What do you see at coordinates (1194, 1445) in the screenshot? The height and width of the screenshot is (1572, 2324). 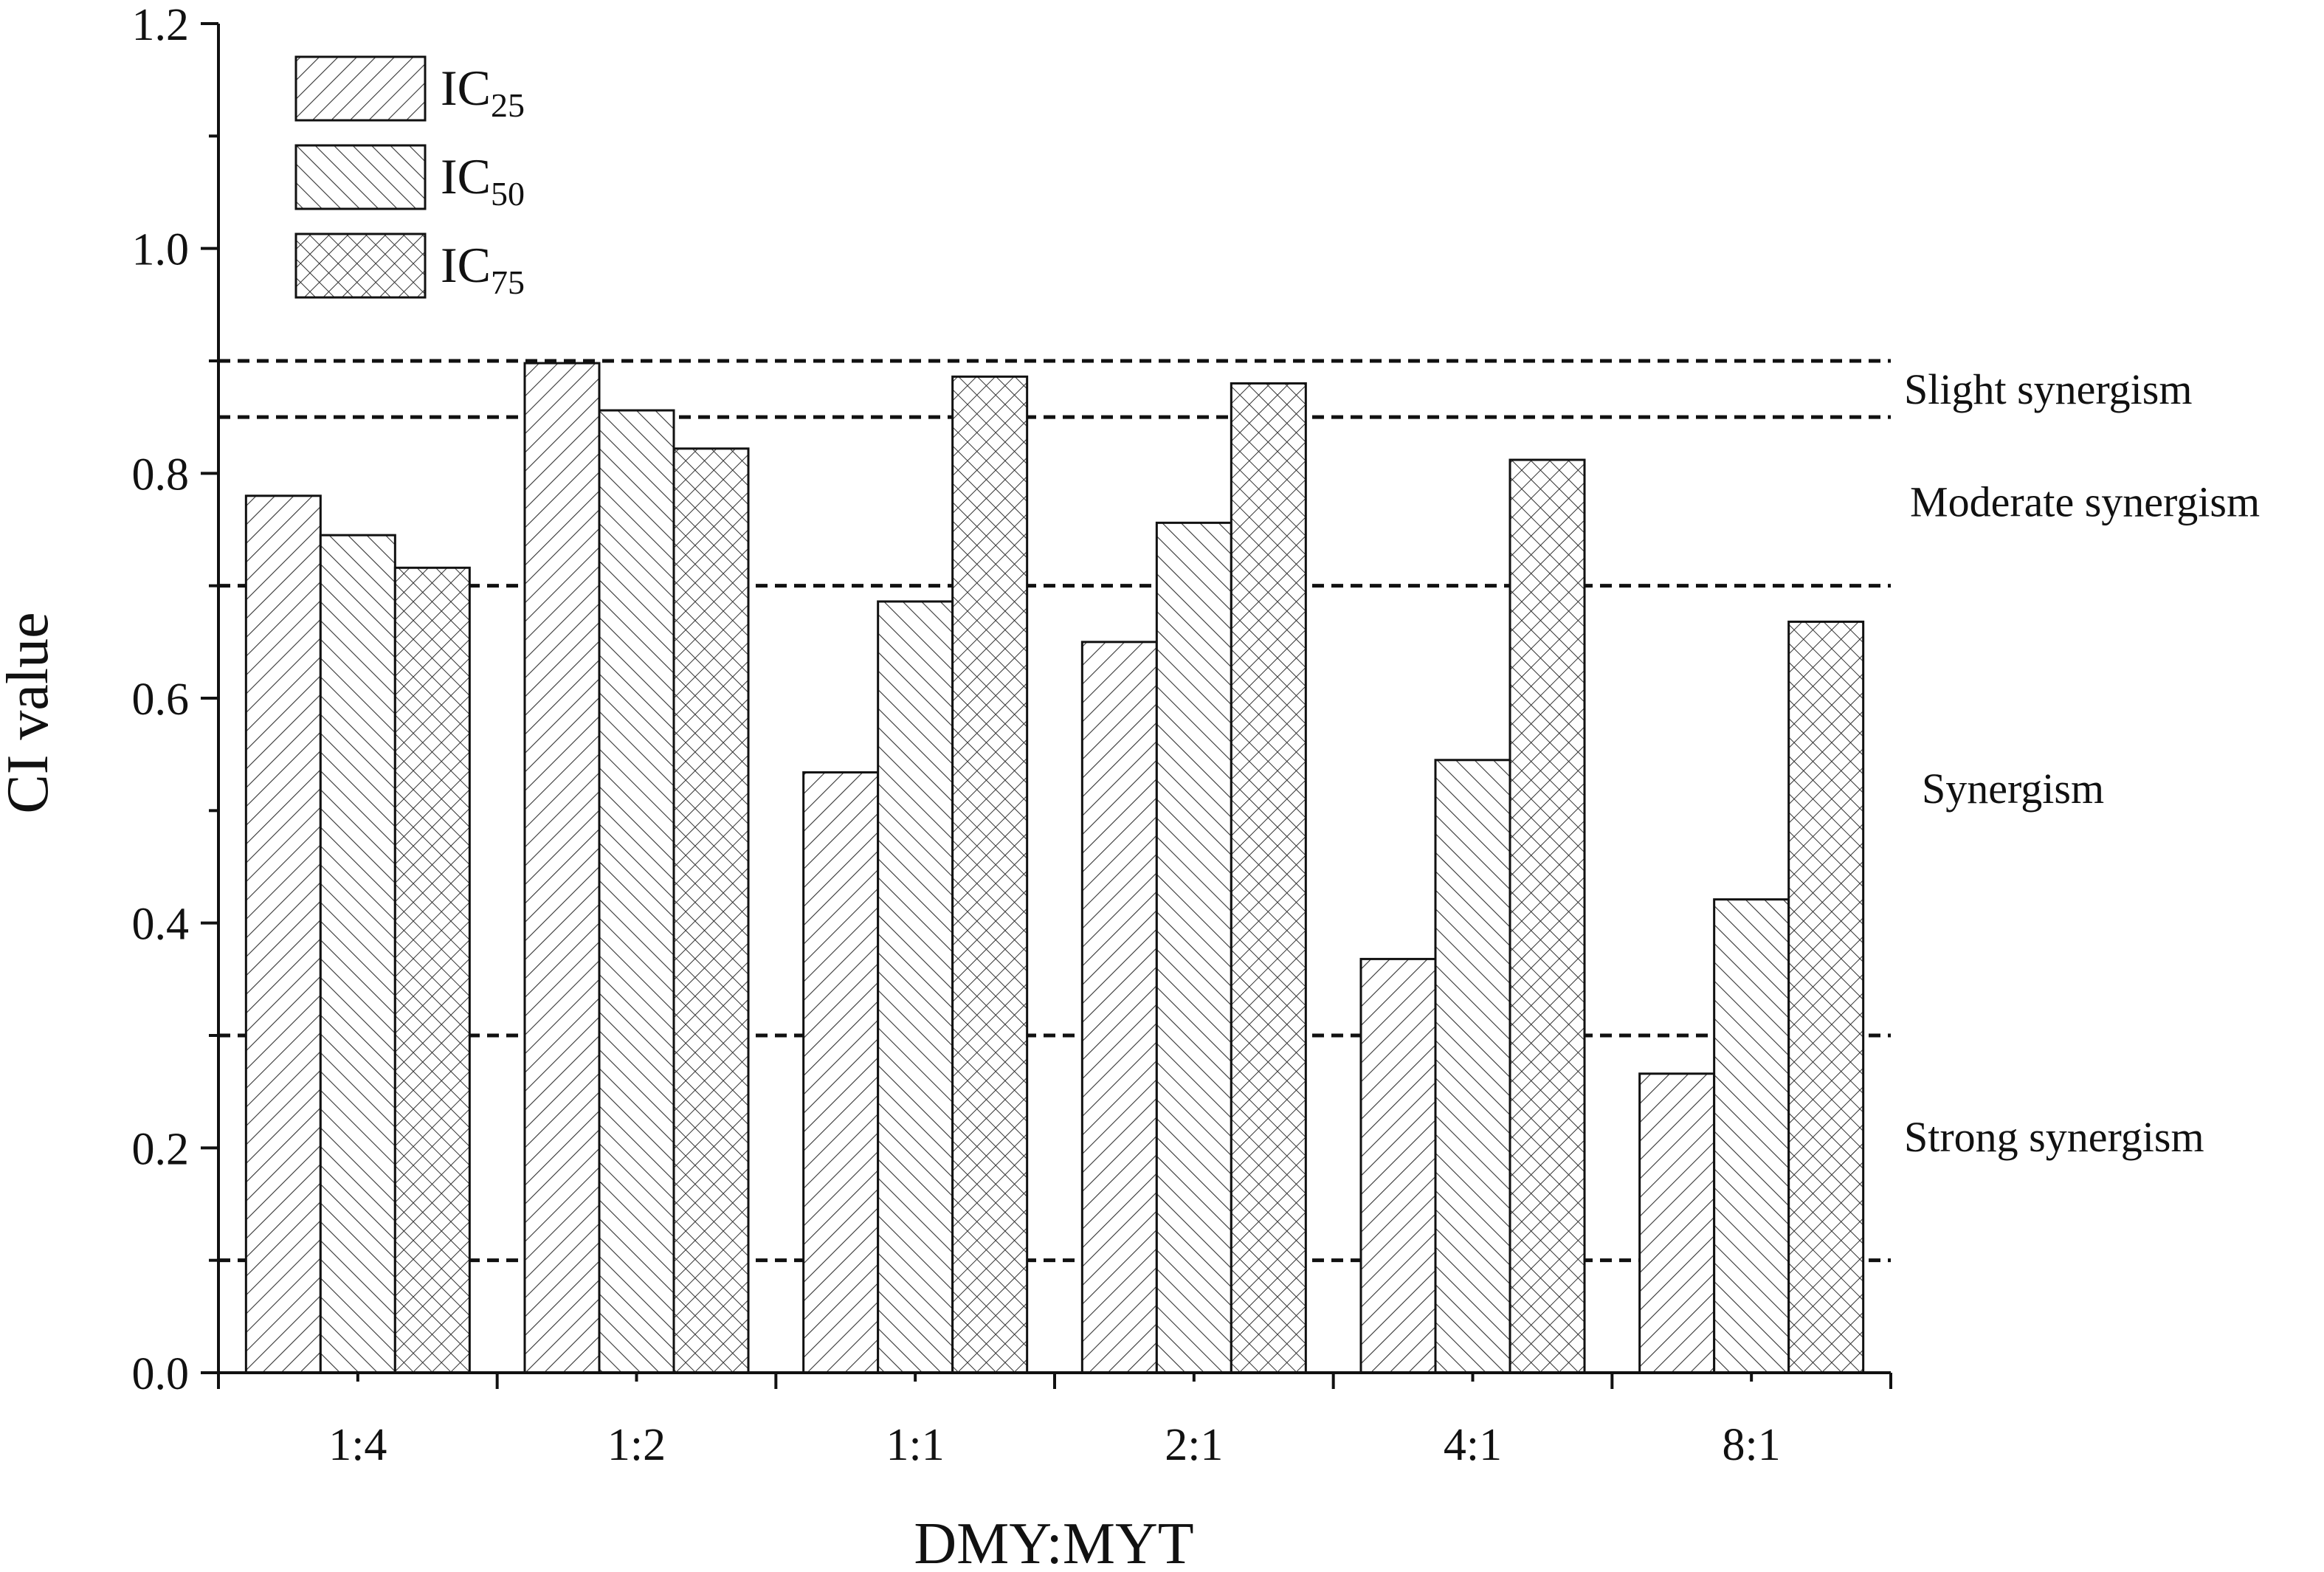 I see `x-tick-label: 2:1` at bounding box center [1194, 1445].